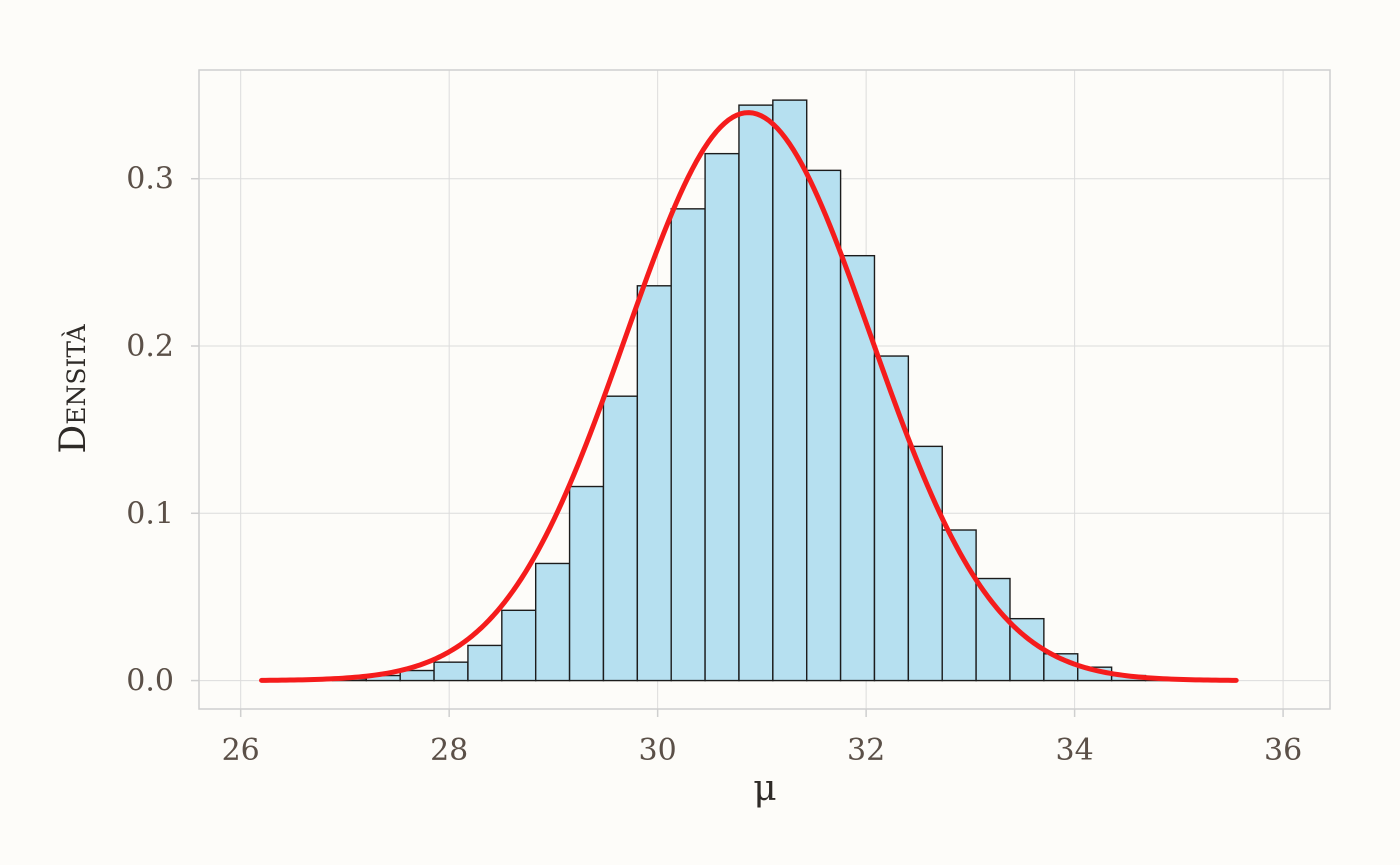  I want to click on x-tick-label: 36, so click(1283, 750).